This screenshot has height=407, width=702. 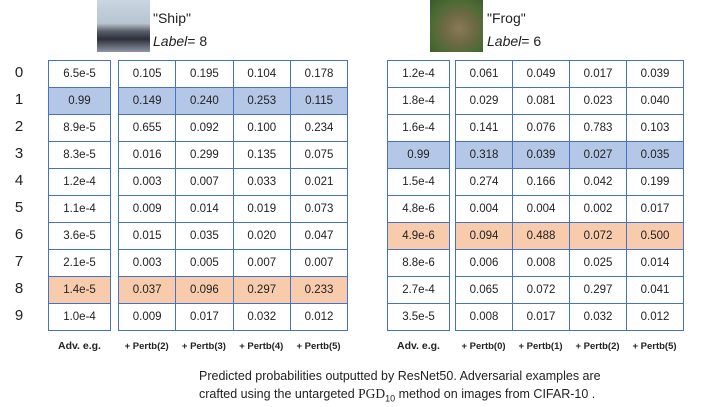 I want to click on prob-cell: 0.042, so click(x=598, y=182).